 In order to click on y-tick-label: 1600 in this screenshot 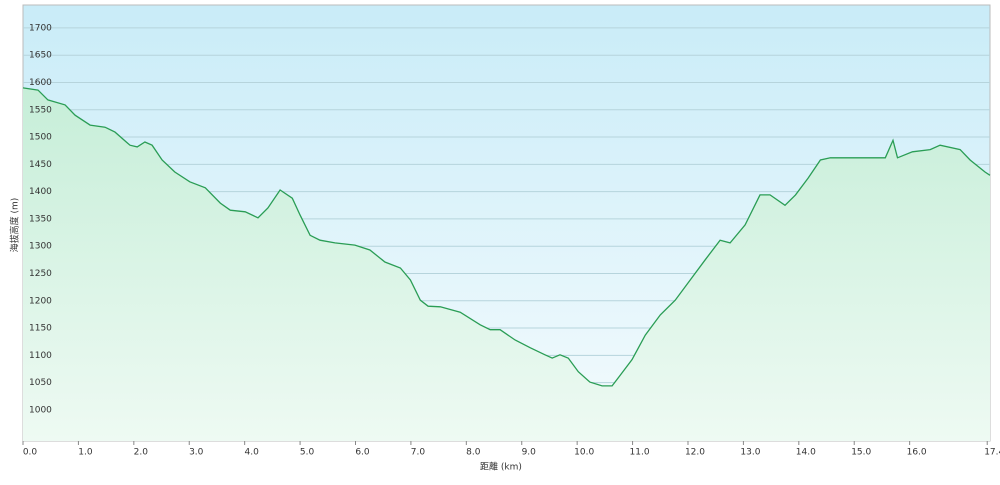, I will do `click(40, 83)`.